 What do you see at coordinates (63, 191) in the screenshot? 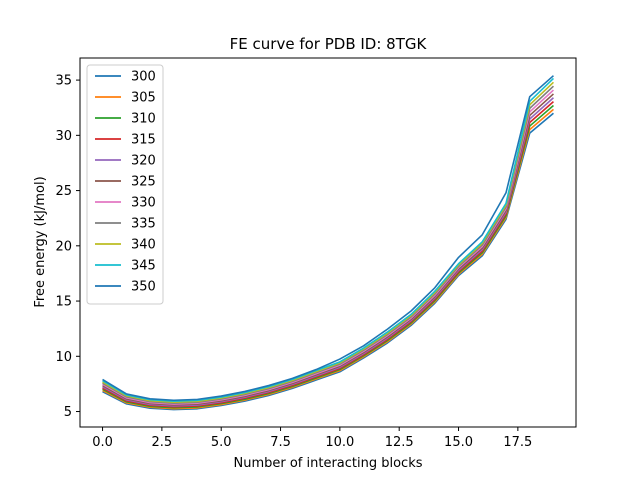
I see `y-tick-label: 25` at bounding box center [63, 191].